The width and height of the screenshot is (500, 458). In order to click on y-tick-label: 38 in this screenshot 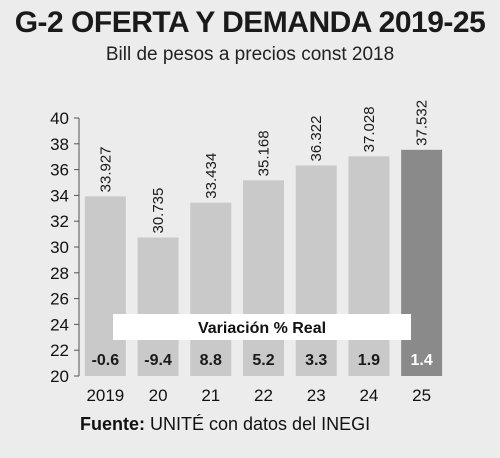, I will do `click(59, 144)`.